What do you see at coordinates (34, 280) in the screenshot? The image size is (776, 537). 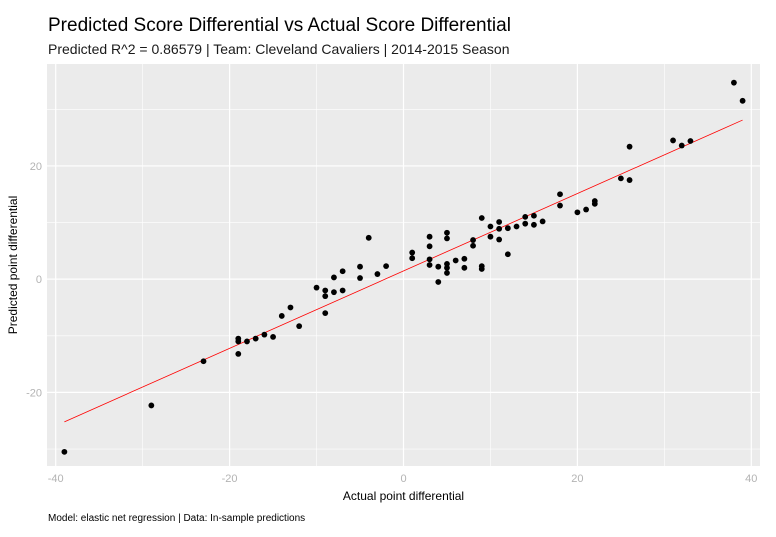 I see `y-axis-ticks: -20 0 20` at bounding box center [34, 280].